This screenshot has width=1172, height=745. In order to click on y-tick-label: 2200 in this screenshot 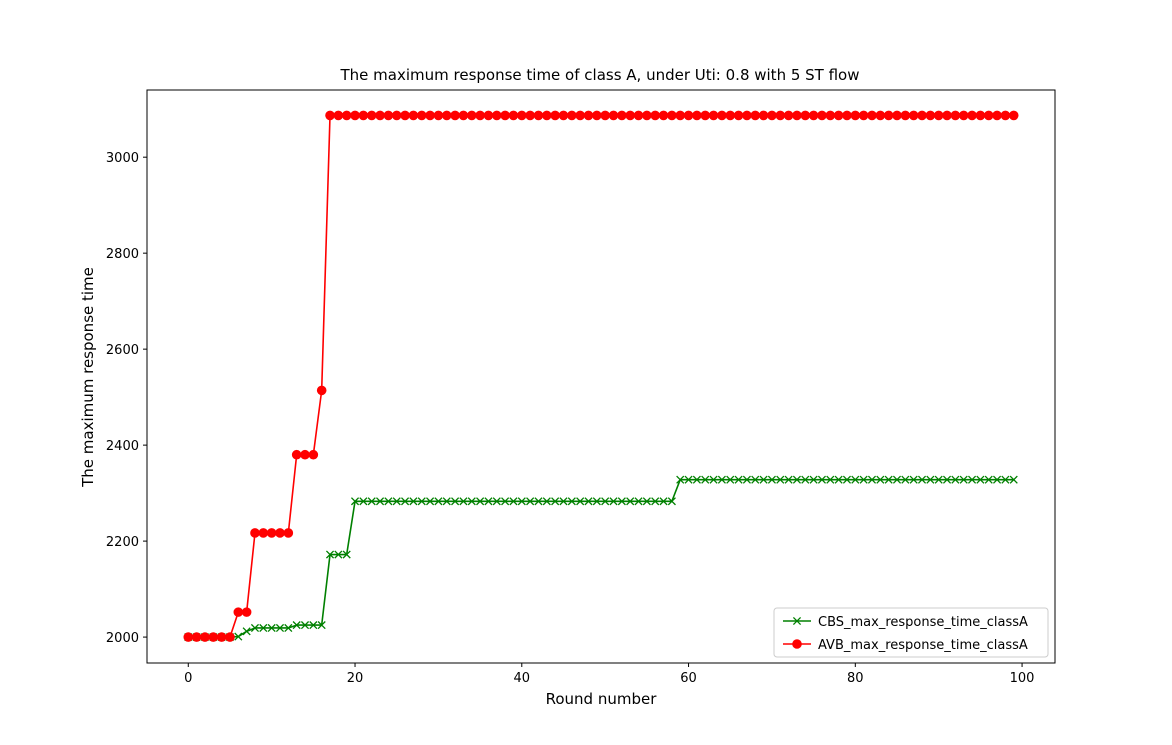, I will do `click(122, 542)`.